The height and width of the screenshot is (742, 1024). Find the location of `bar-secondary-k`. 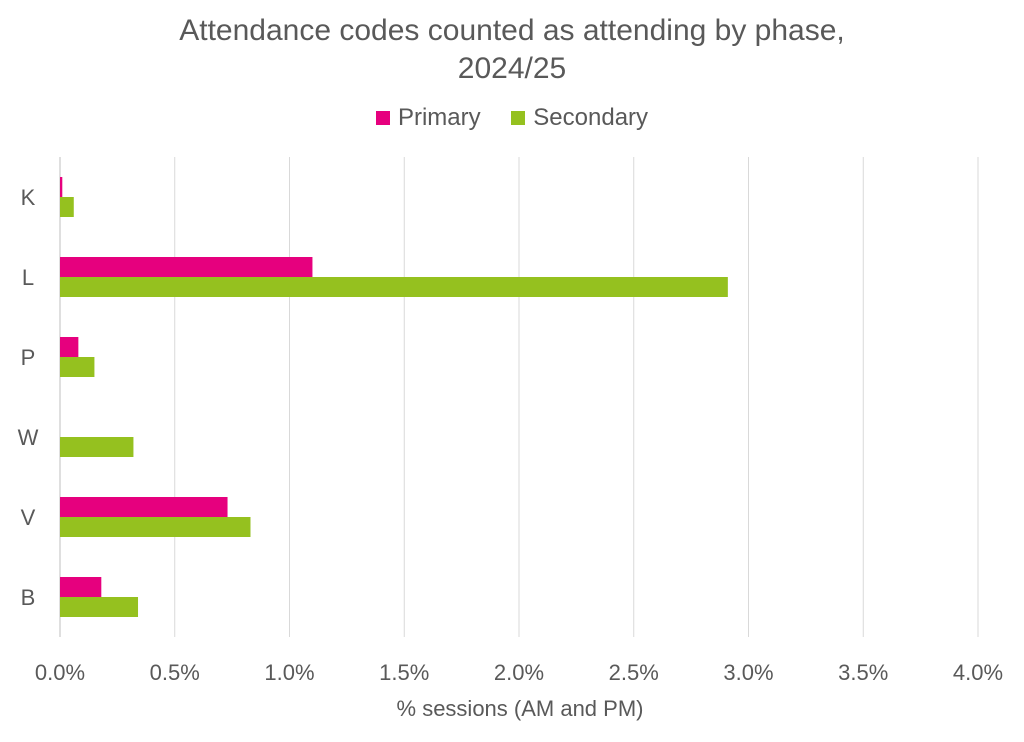

bar-secondary-k is located at coordinates (67, 207).